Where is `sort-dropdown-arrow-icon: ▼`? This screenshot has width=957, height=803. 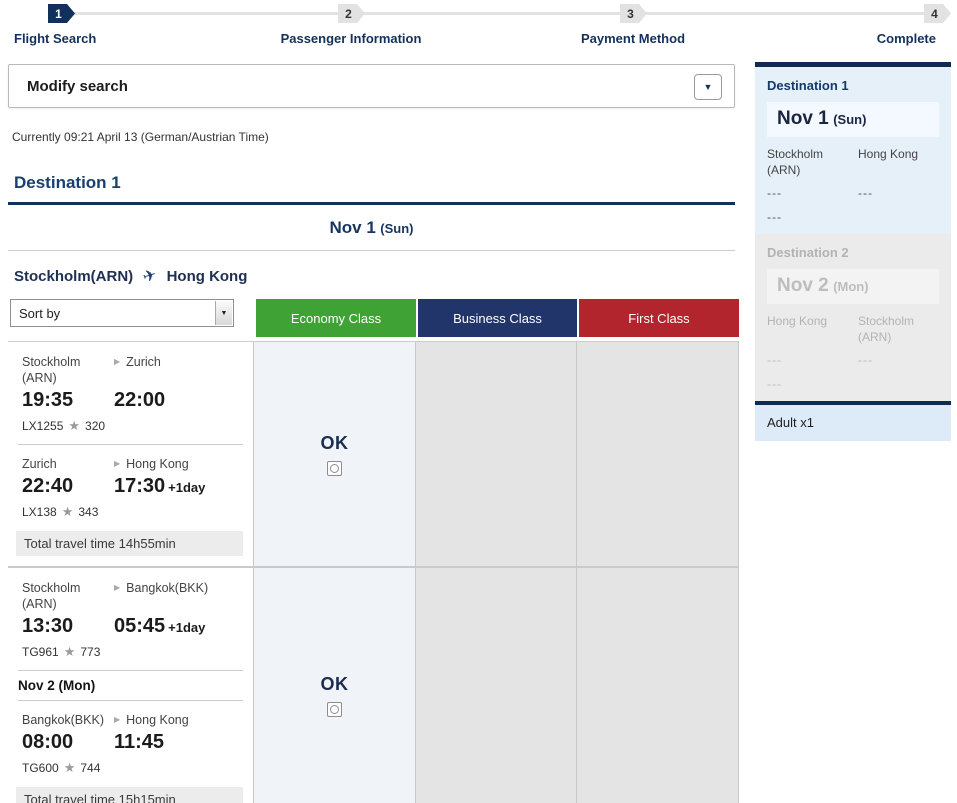
sort-dropdown-arrow-icon: ▼ is located at coordinates (223, 313).